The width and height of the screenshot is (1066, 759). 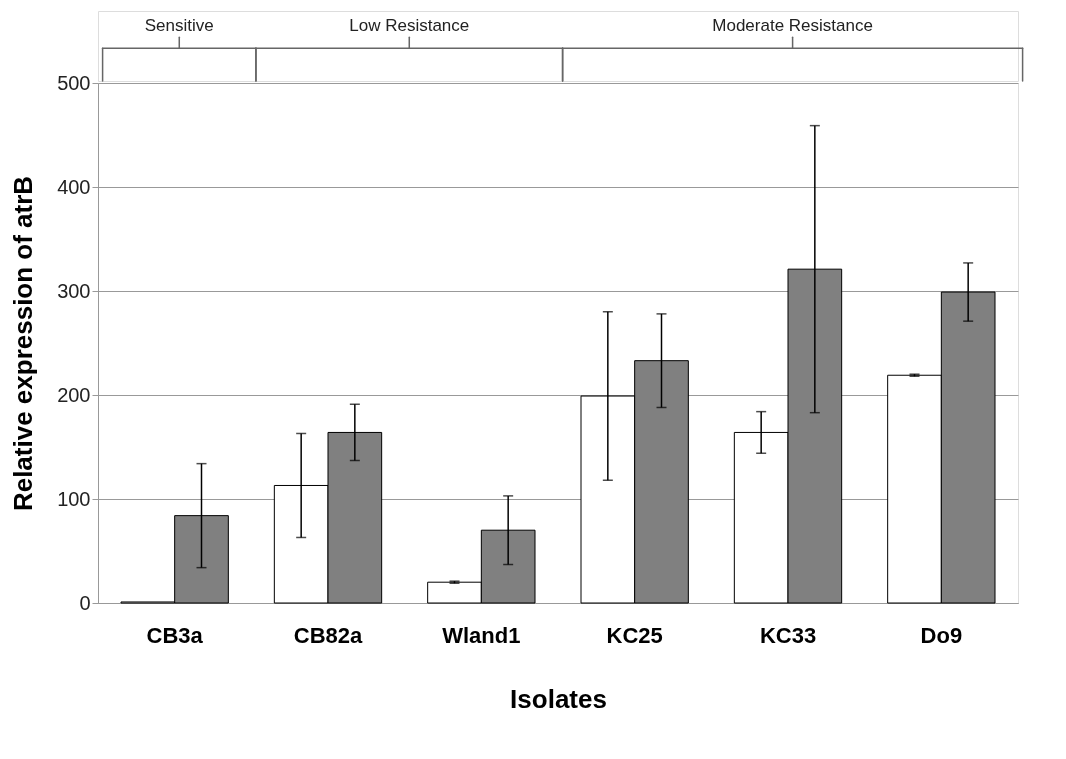 I want to click on text: Low Resistance, so click(x=409, y=26).